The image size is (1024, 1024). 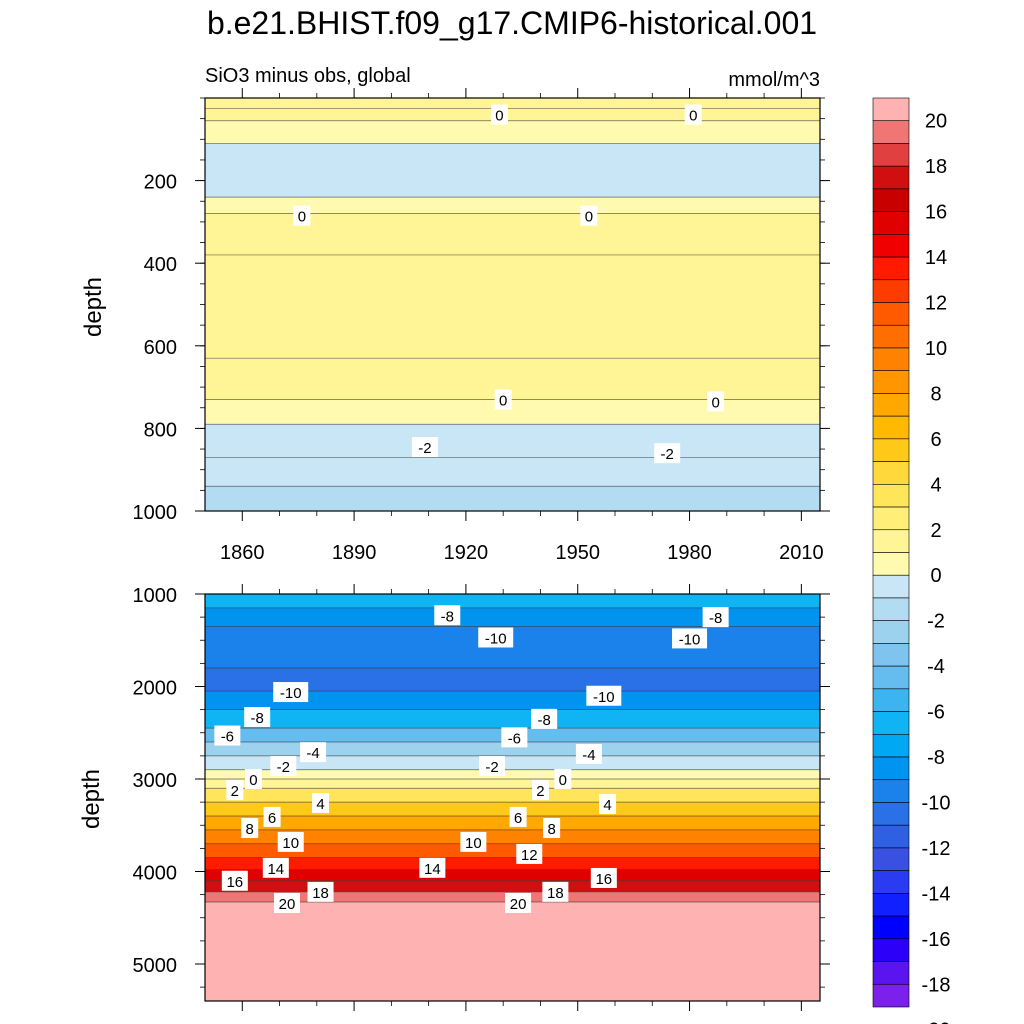 I want to click on colorbar-label: 16, so click(x=936, y=213).